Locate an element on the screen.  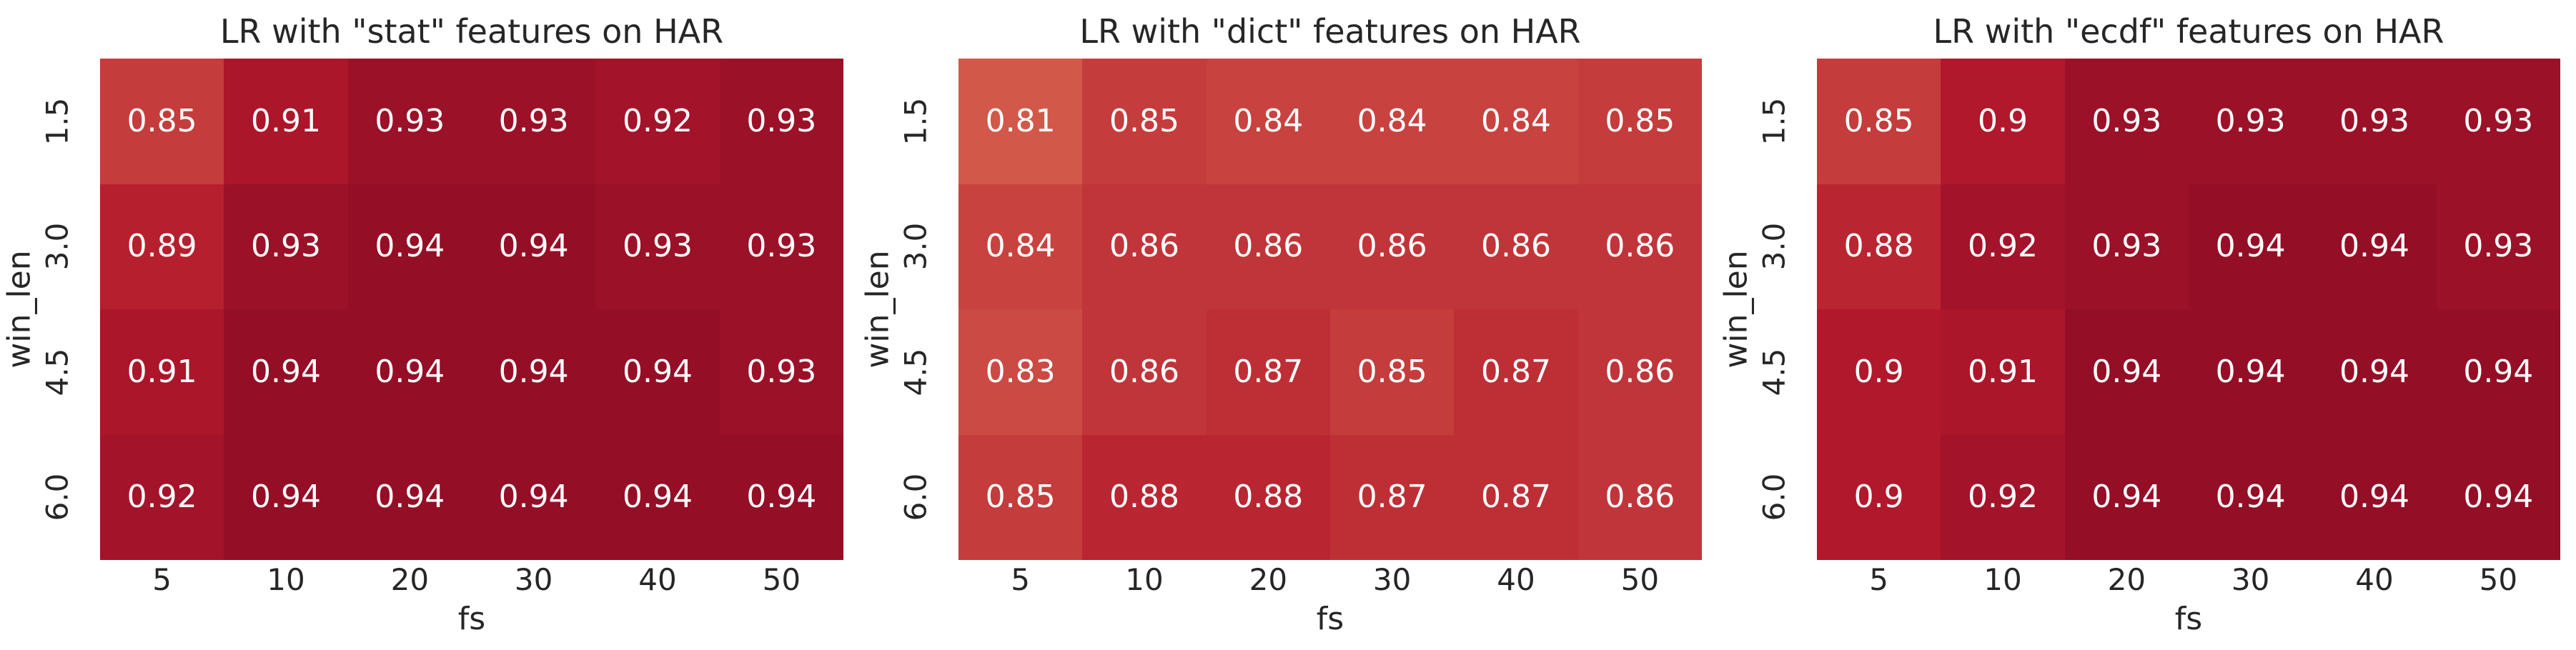
heatmap-cell: 0.83 is located at coordinates (1021, 372).